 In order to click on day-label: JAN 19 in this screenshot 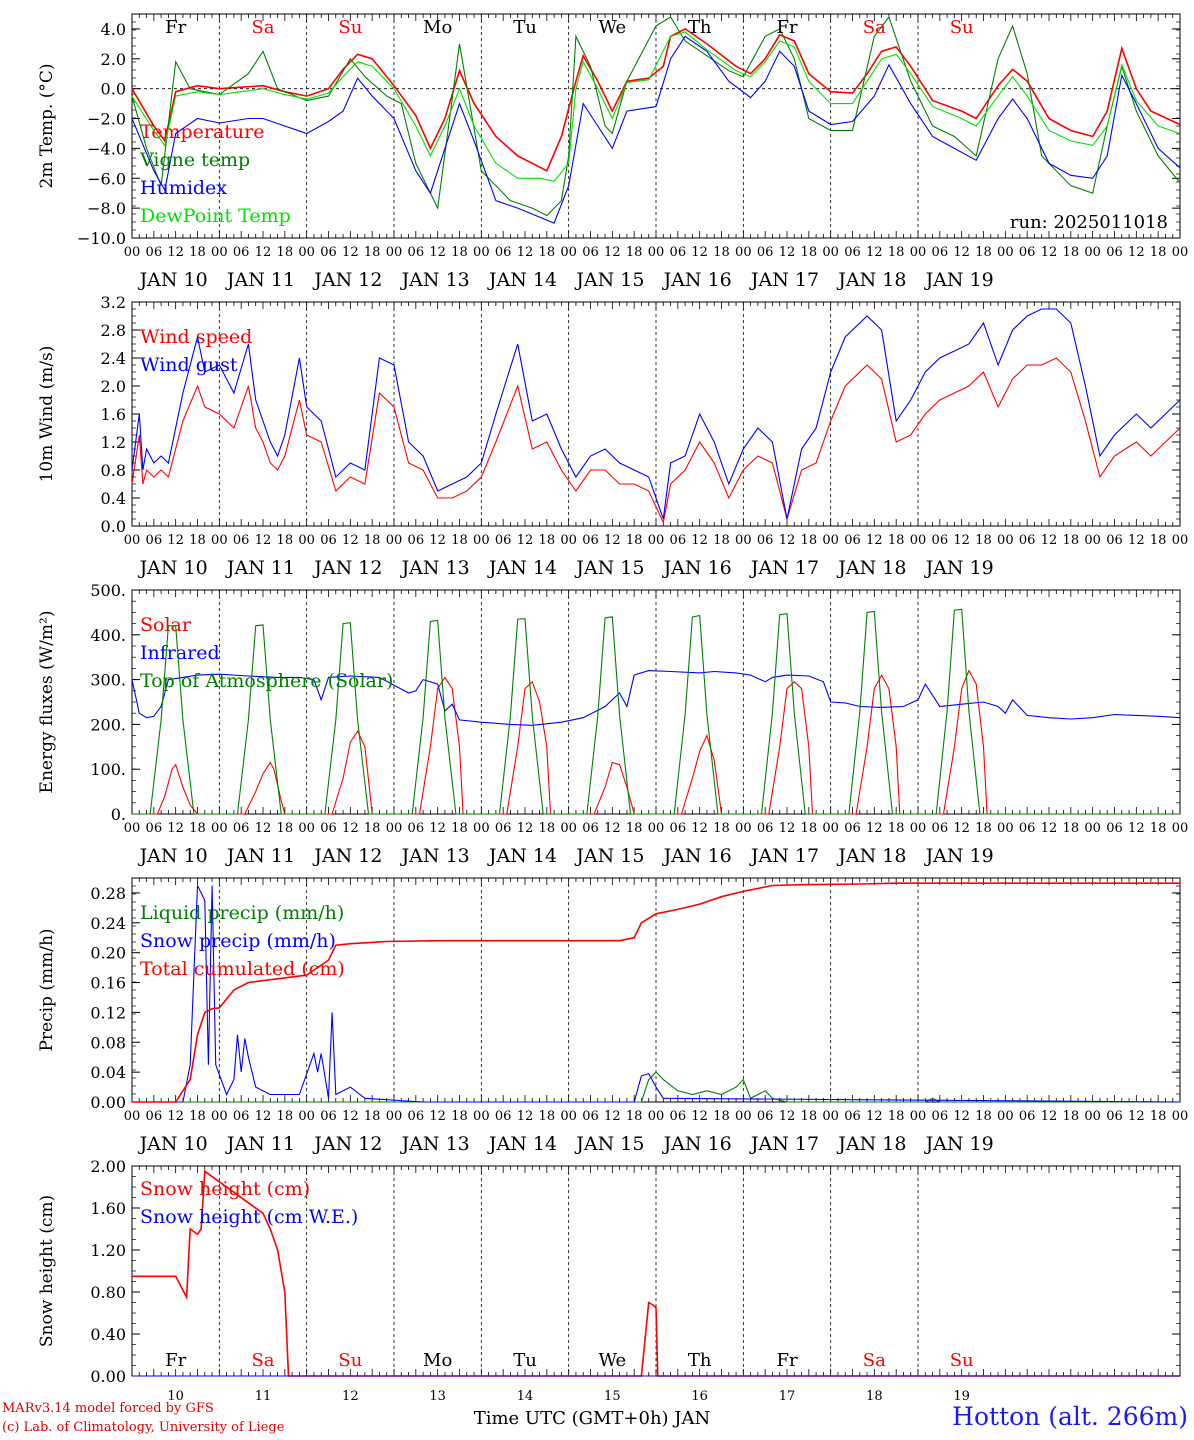, I will do `click(959, 1144)`.